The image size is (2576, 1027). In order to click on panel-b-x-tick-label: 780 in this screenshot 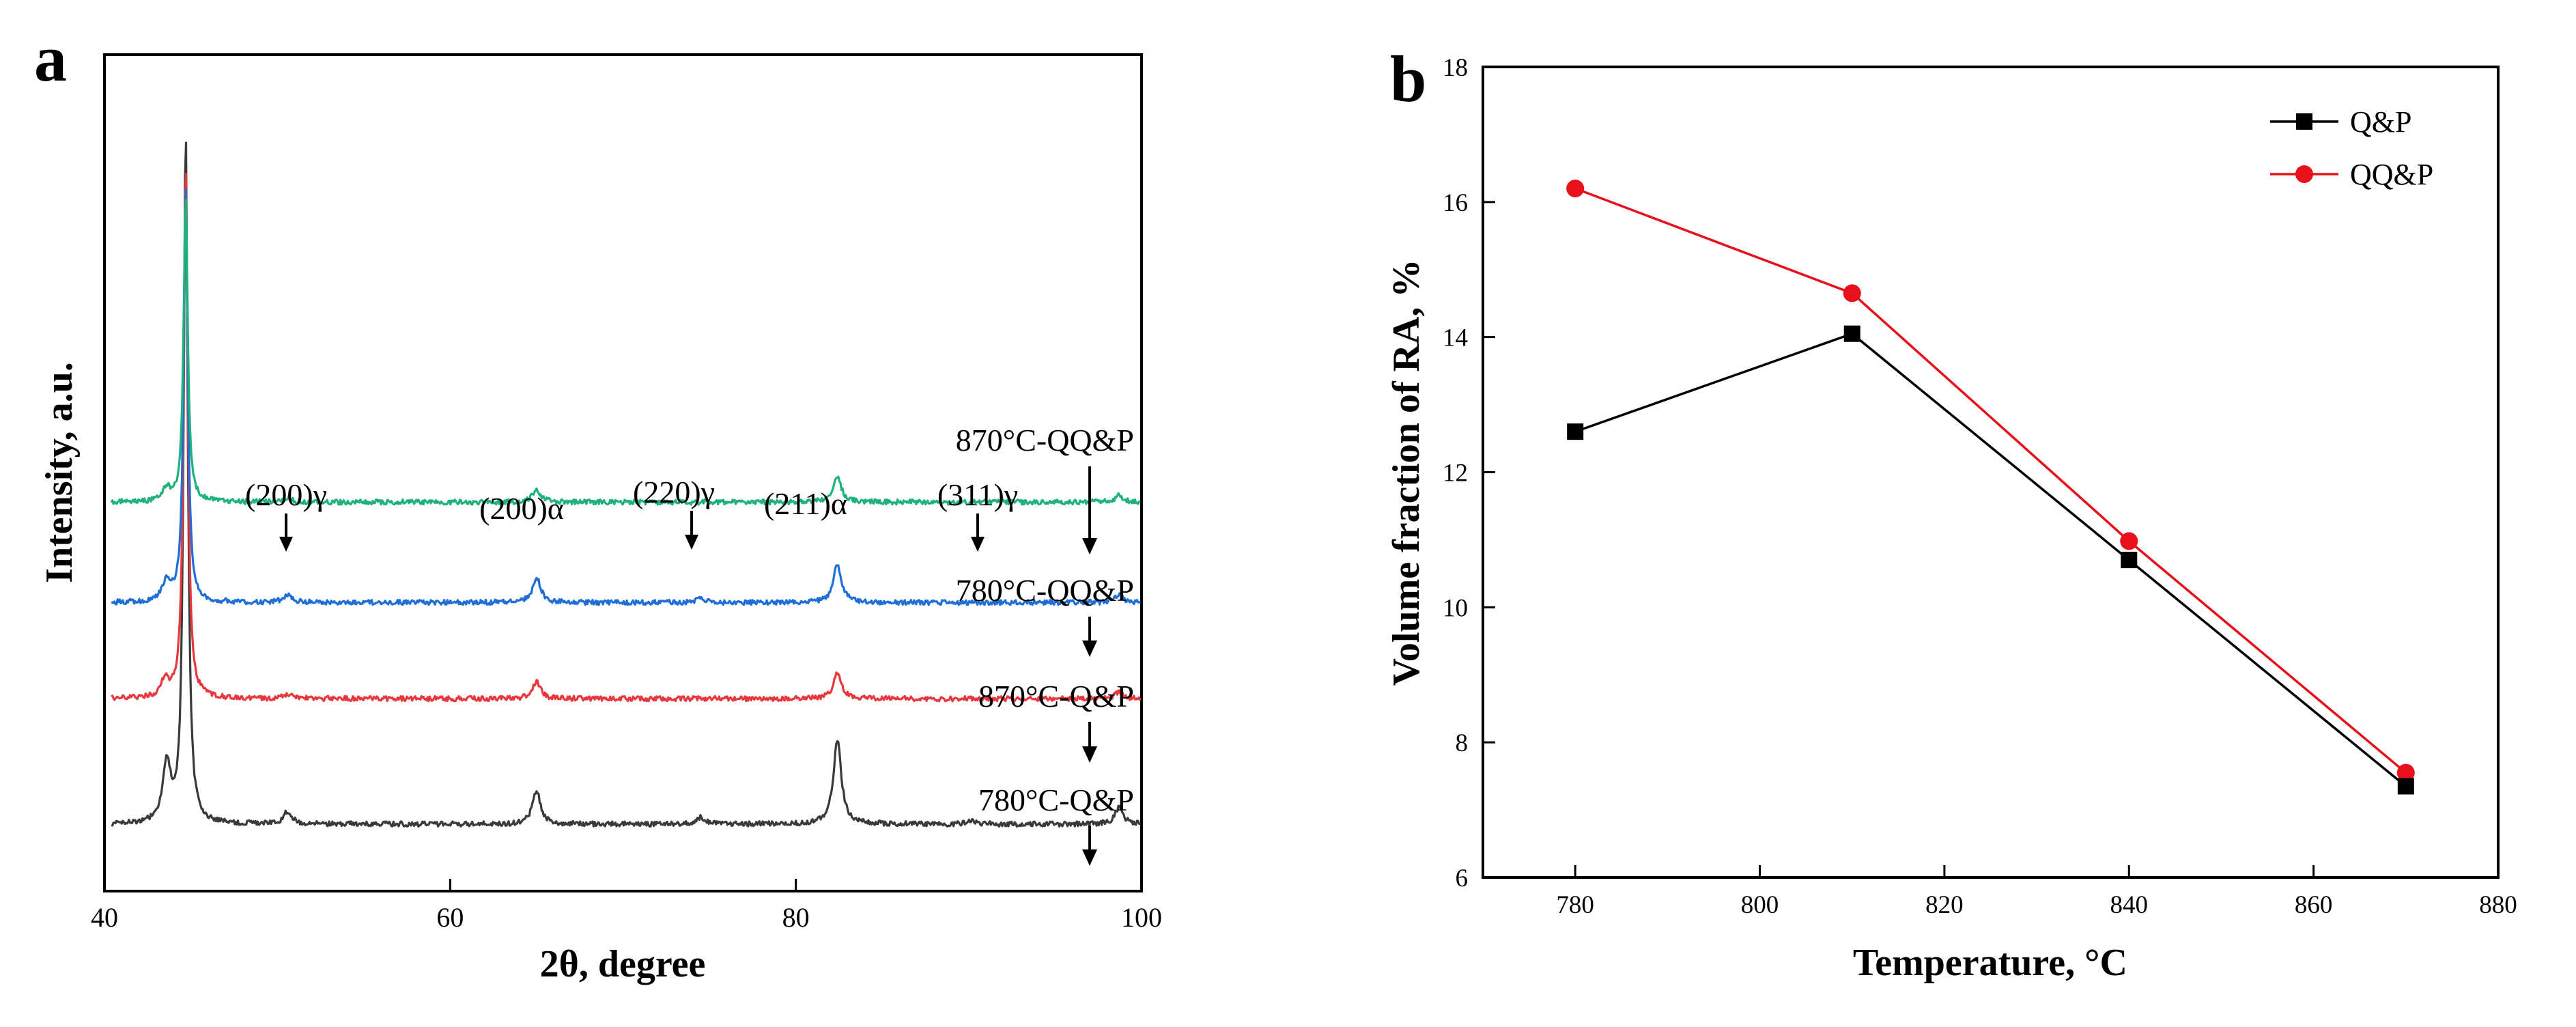, I will do `click(1575, 905)`.